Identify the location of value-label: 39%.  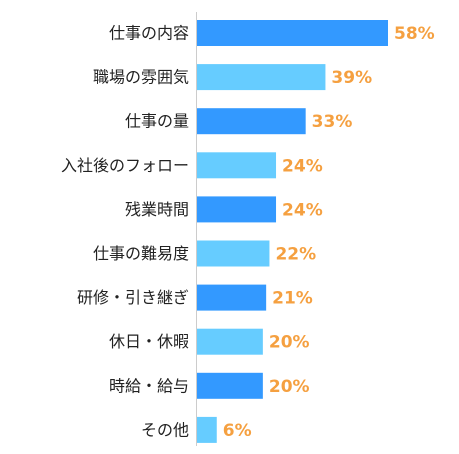
(351, 78).